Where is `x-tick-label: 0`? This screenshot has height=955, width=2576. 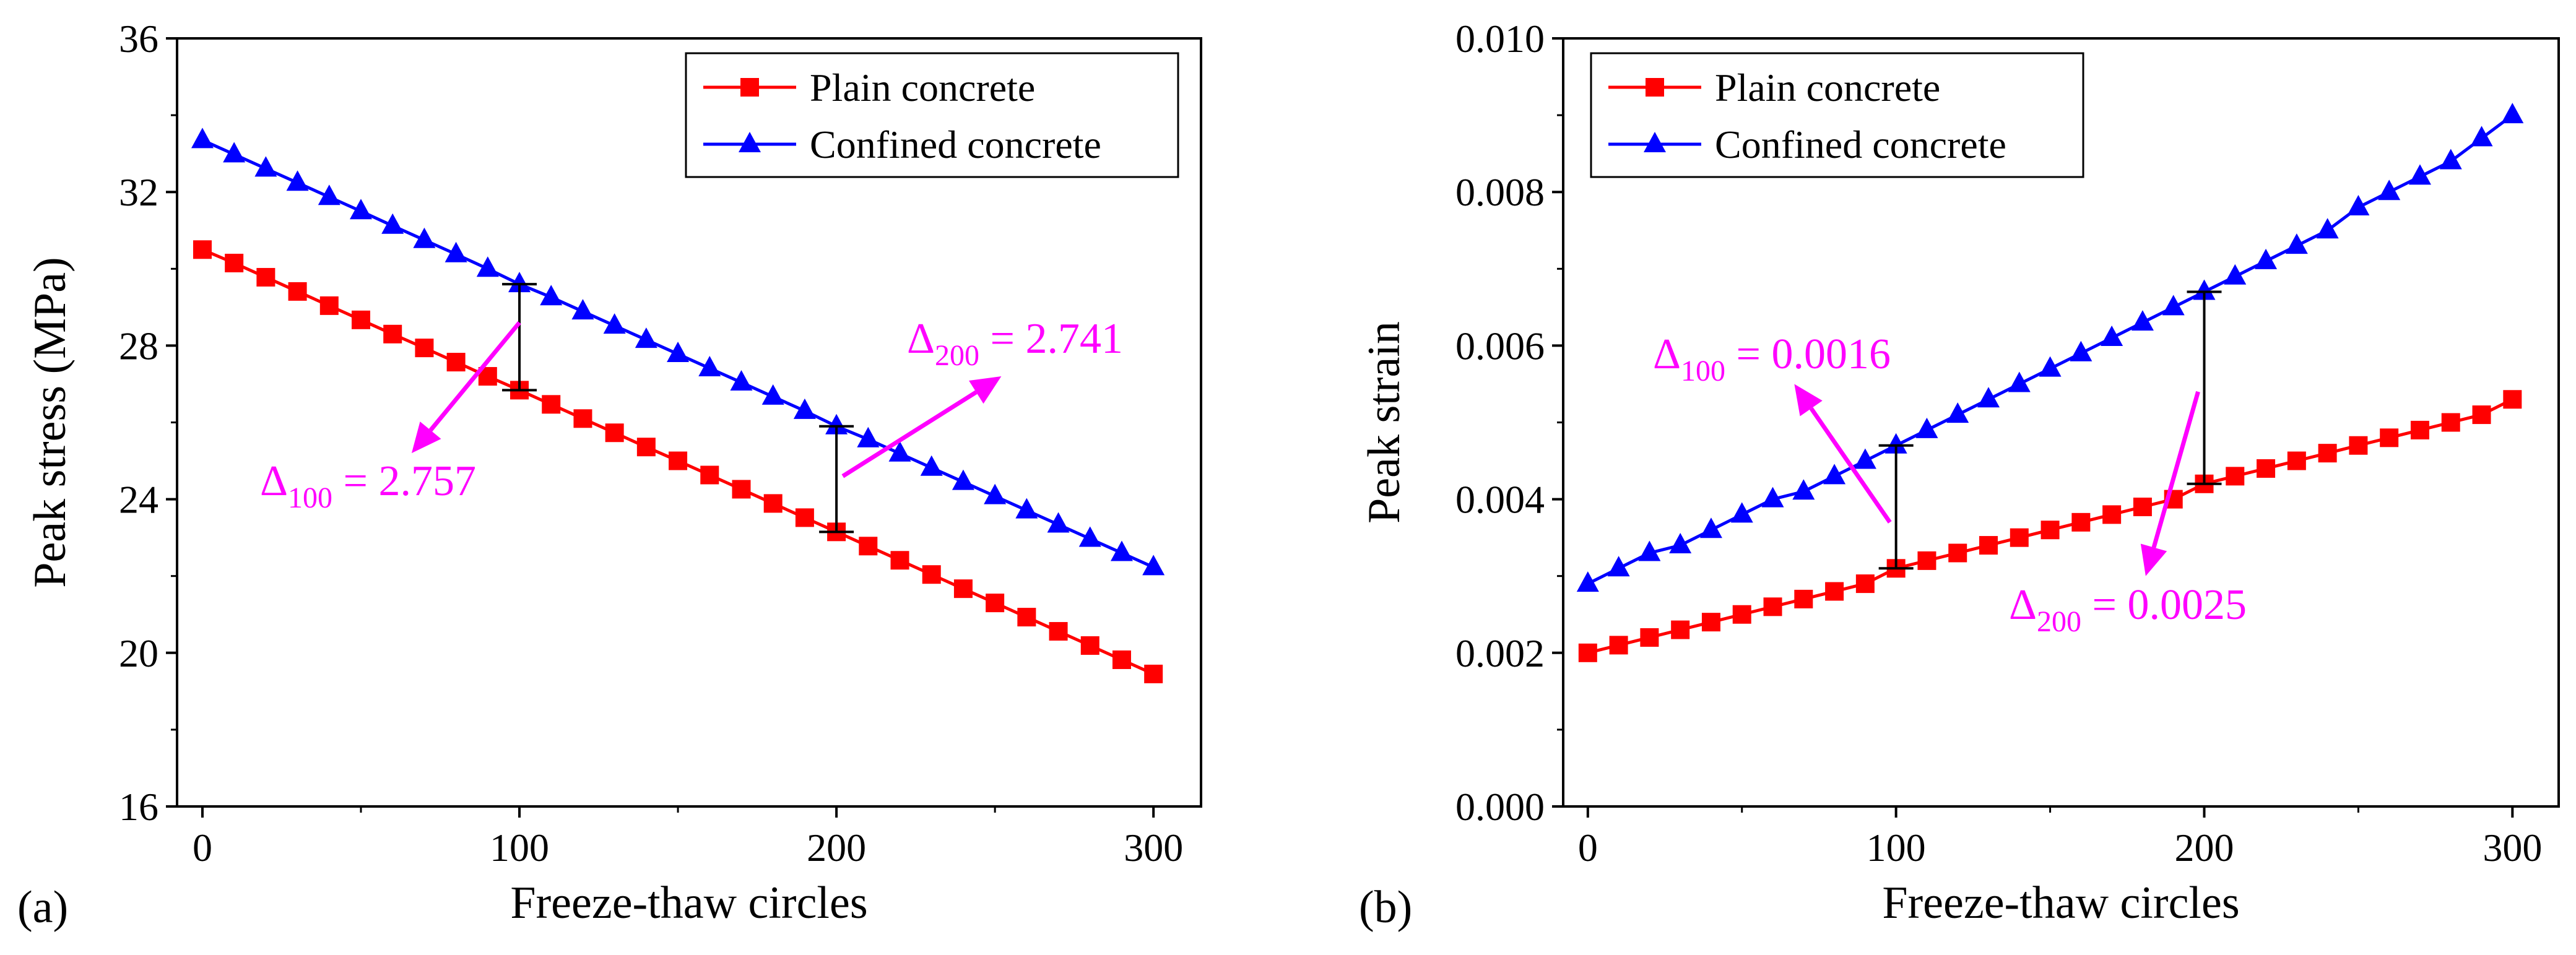
x-tick-label: 0 is located at coordinates (1588, 848).